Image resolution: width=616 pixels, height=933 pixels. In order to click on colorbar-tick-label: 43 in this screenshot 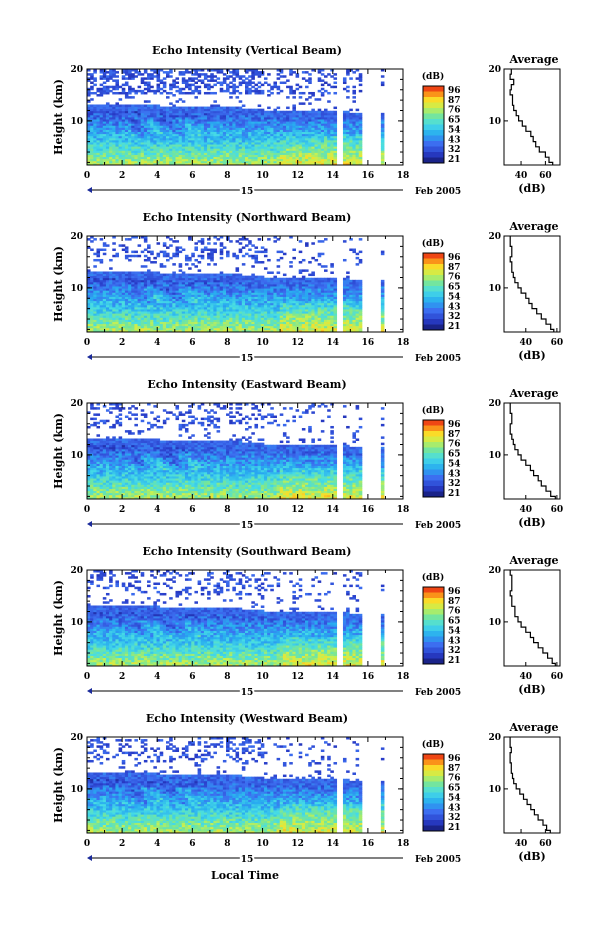, I will do `click(454, 140)`.